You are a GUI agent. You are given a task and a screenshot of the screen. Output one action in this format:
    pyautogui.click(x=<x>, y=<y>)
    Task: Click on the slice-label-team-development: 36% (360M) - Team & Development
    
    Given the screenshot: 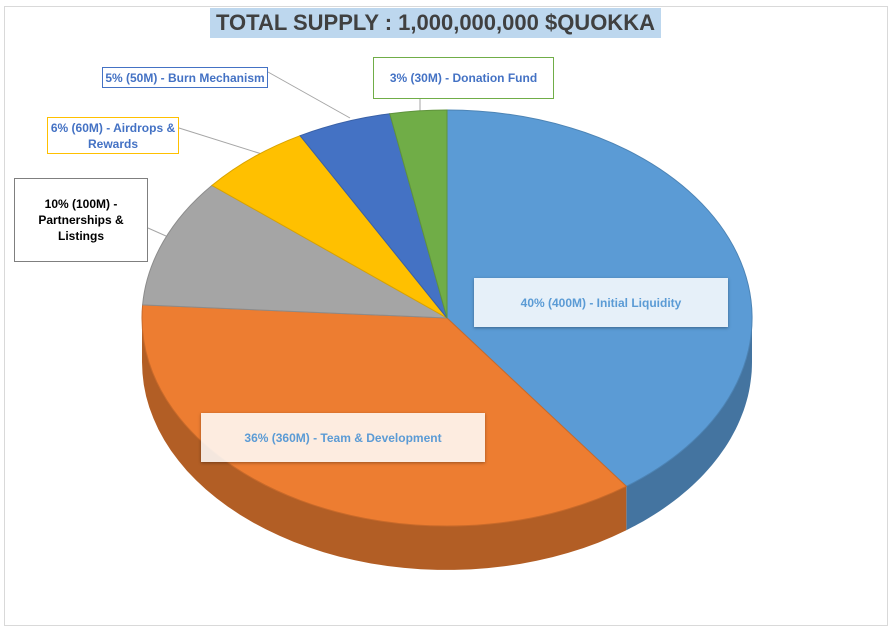 What is the action you would take?
    pyautogui.click(x=343, y=437)
    